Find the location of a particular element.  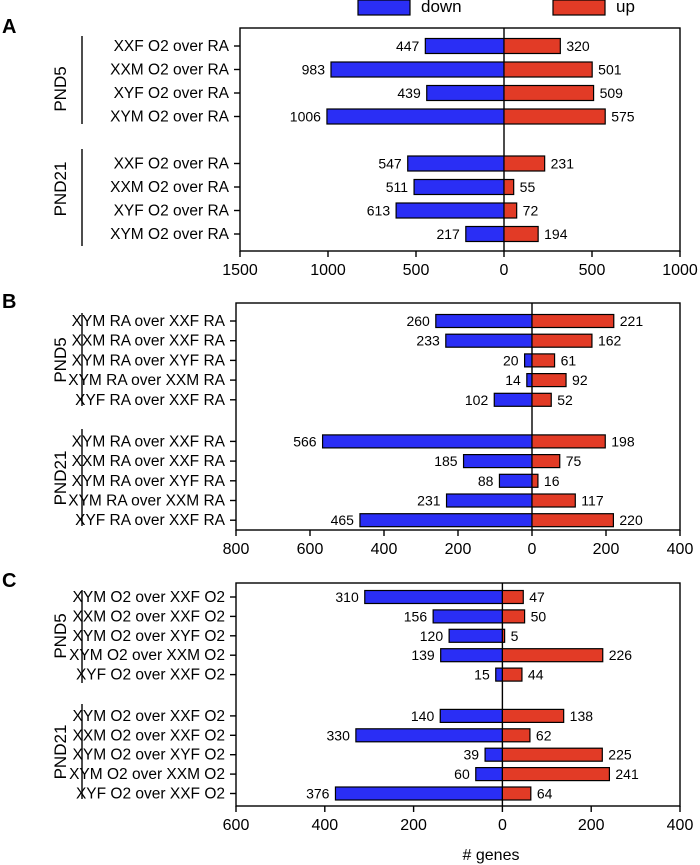

legend-up-label: up is located at coordinates (625, 8).